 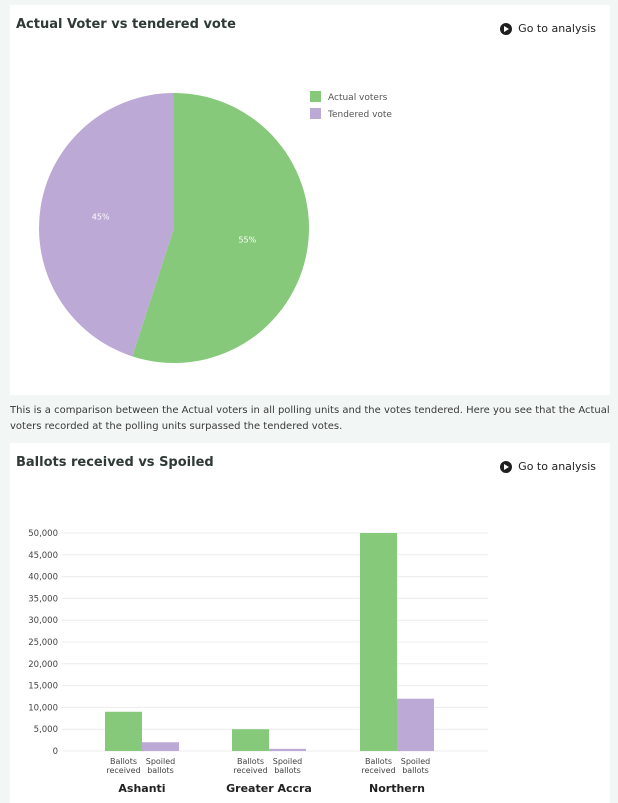 I want to click on bar-go-to-analysis-label: Go to analysis, so click(x=557, y=466).